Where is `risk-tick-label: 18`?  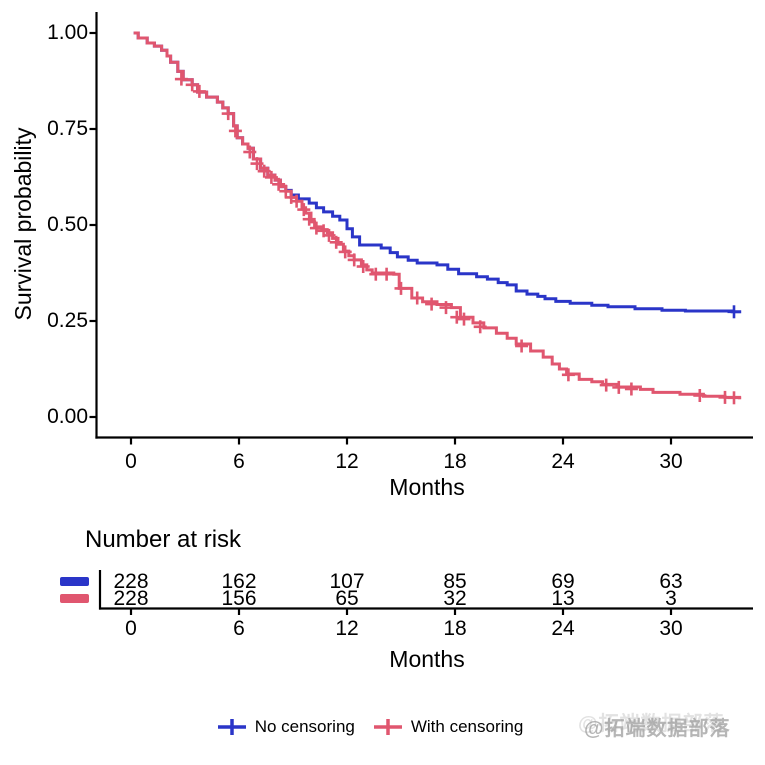
risk-tick-label: 18 is located at coordinates (455, 628).